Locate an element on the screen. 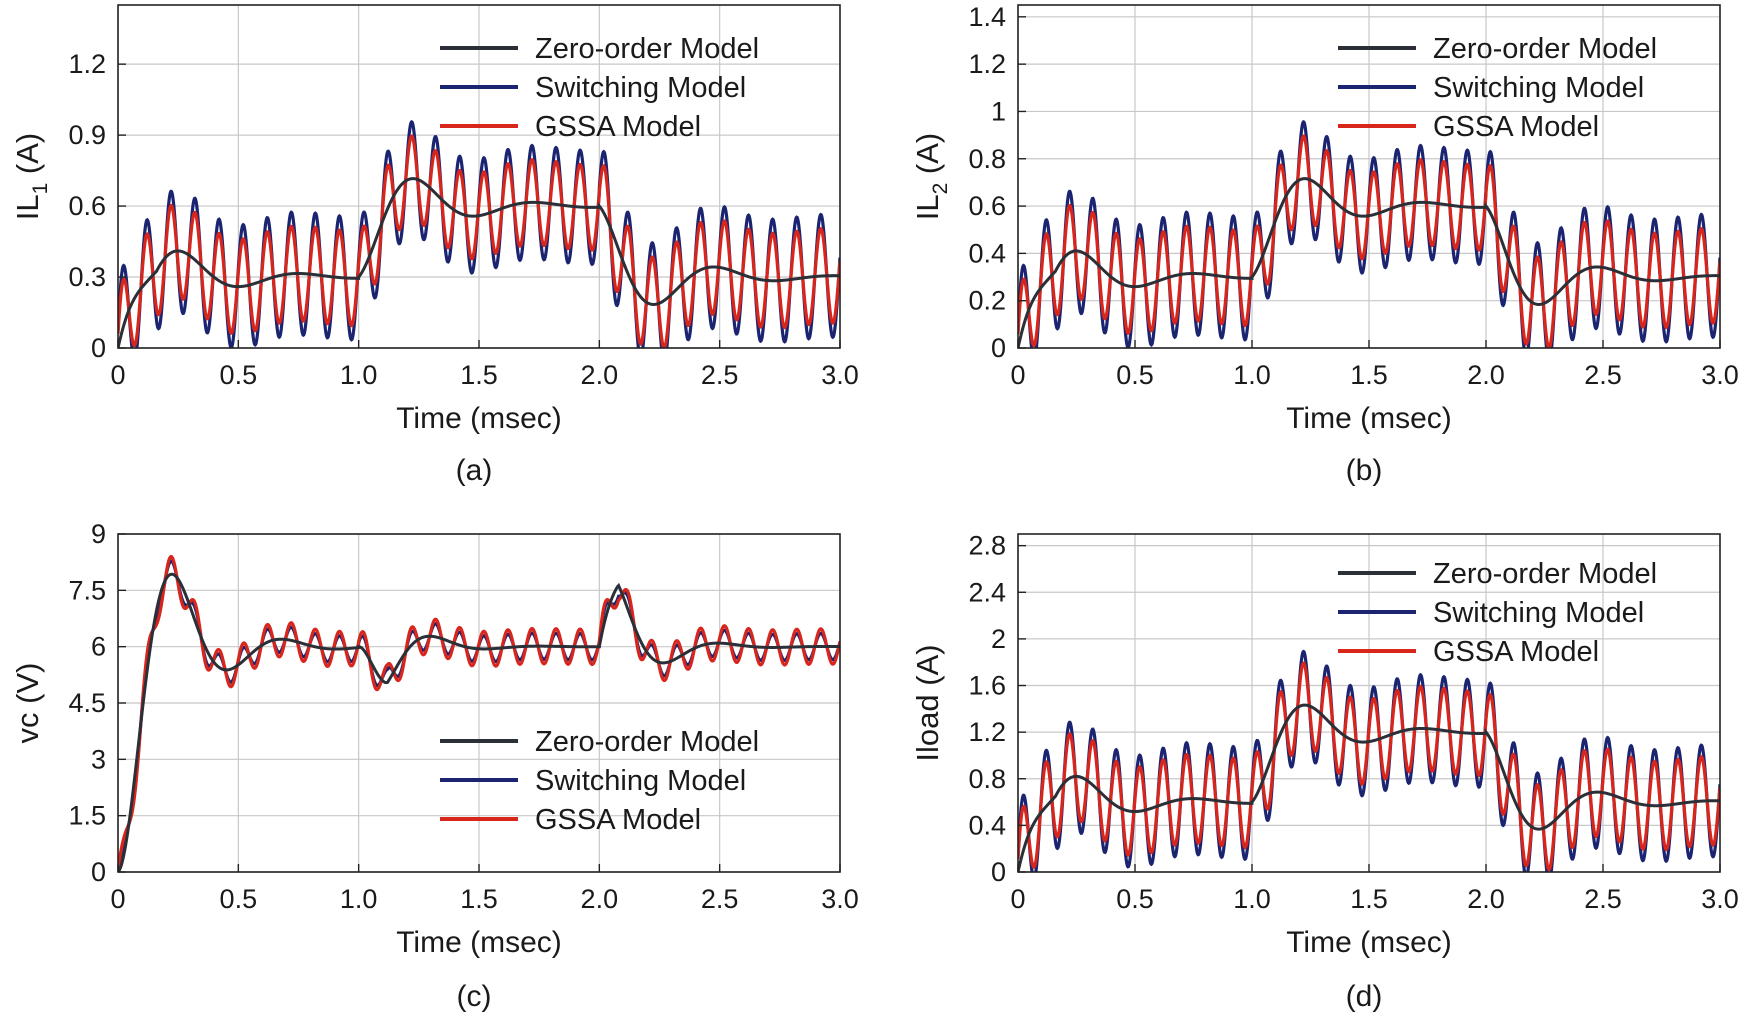 The height and width of the screenshot is (1028, 1743). y-tick-label: 1.6 is located at coordinates (987, 686).